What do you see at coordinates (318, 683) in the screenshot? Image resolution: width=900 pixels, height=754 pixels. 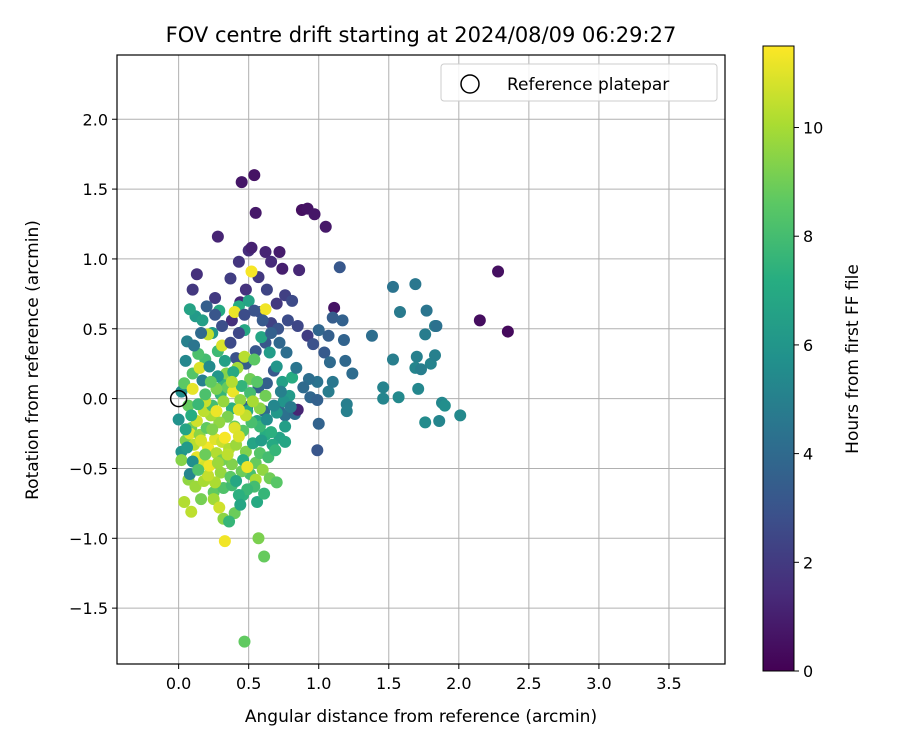 I see `x-tick-label: 1.0` at bounding box center [318, 683].